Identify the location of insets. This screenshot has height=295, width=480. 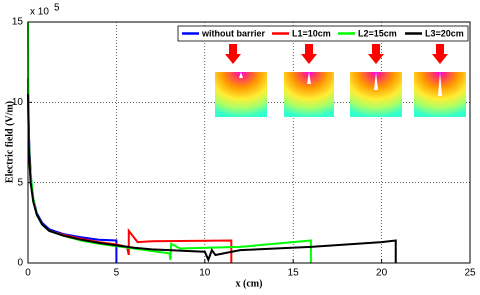
(340, 80).